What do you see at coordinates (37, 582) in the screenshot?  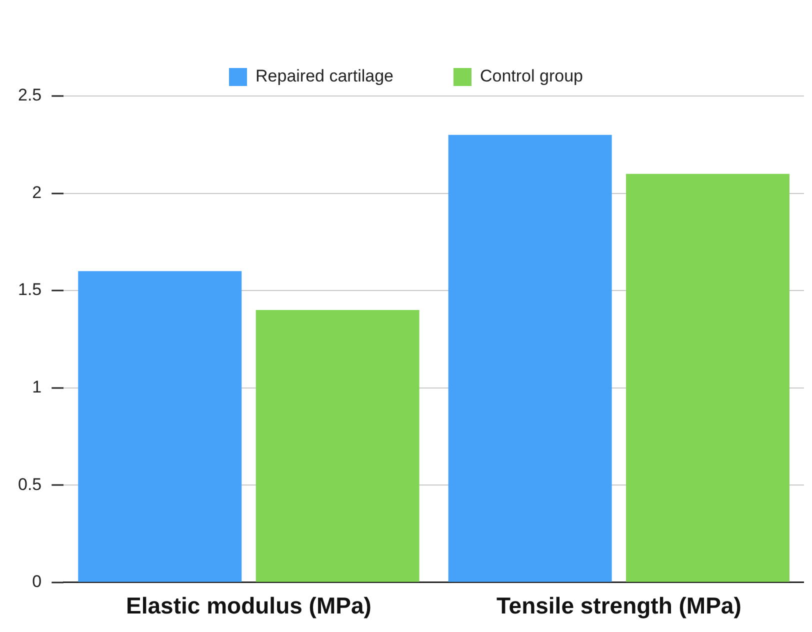 I see `y-tick-label: 0` at bounding box center [37, 582].